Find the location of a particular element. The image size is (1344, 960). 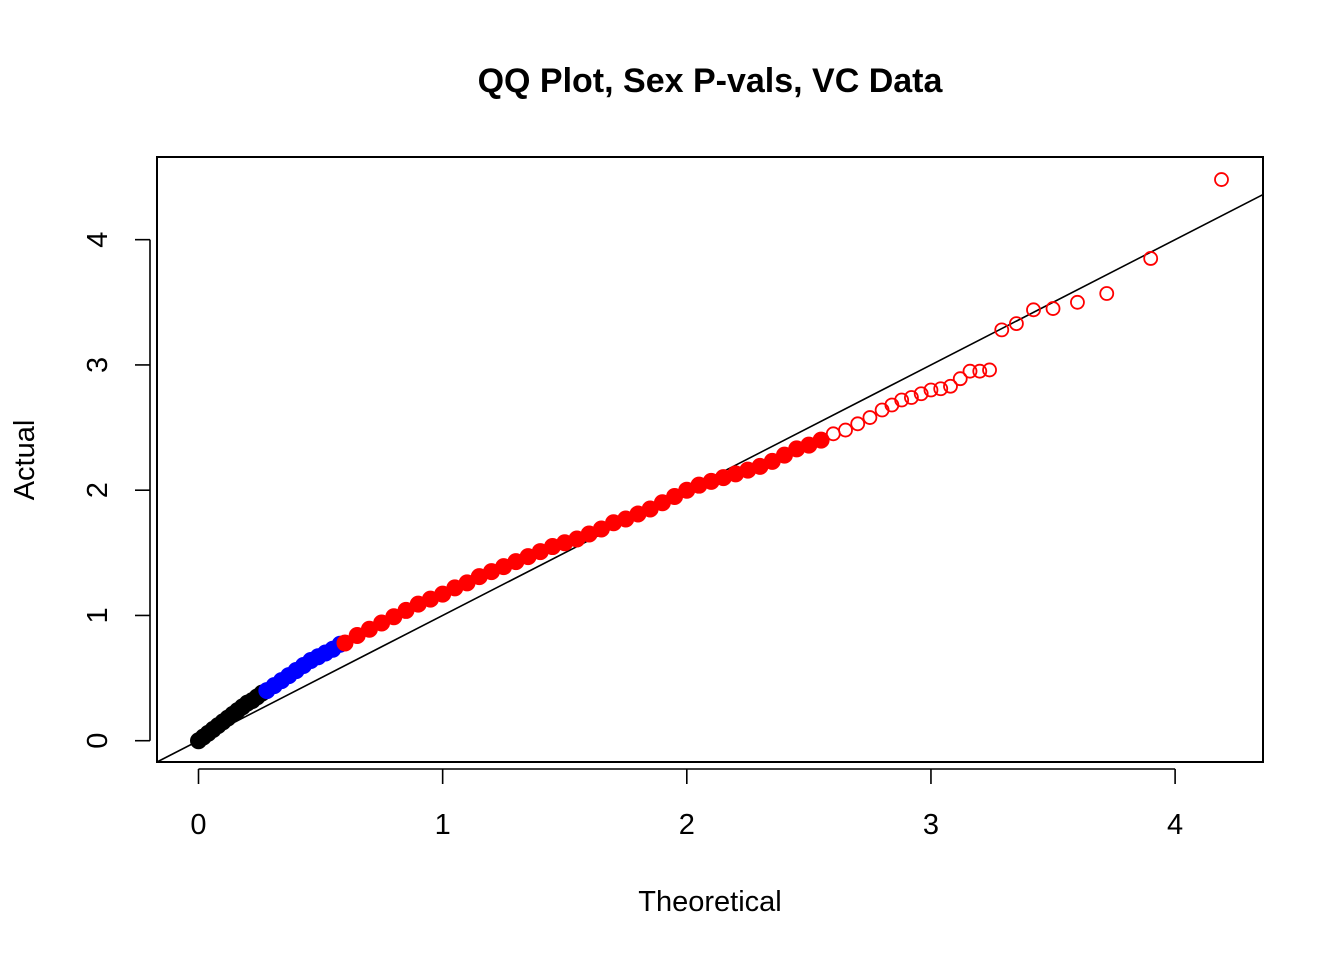

x-tick-label: 4 is located at coordinates (1175, 825).